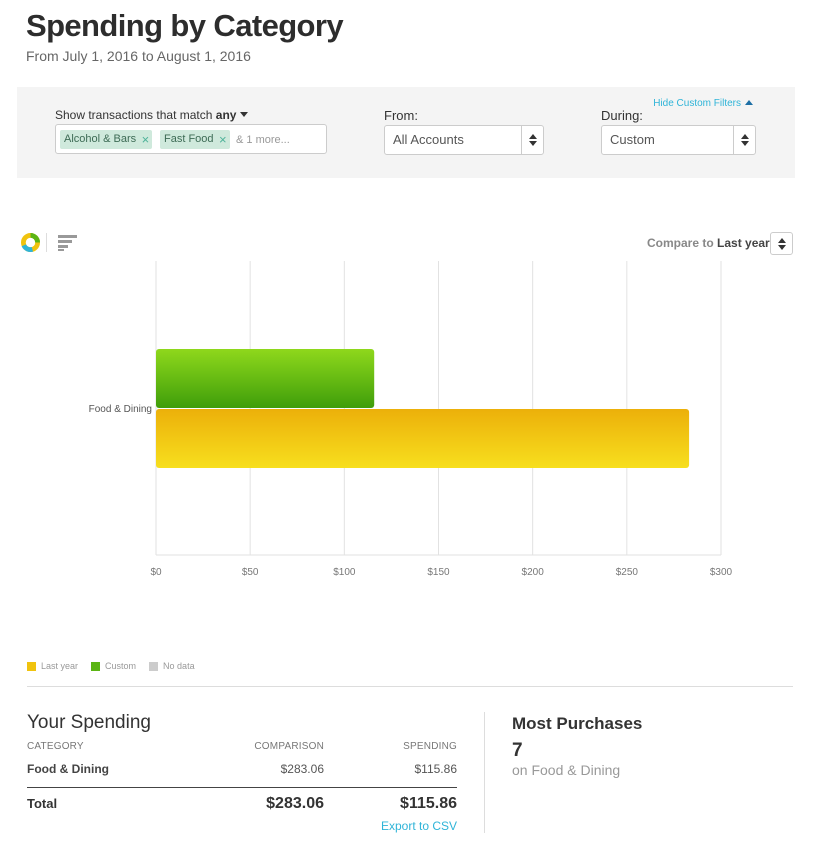 The height and width of the screenshot is (852, 818). Describe the element at coordinates (438, 572) in the screenshot. I see `x-tick-label: $150` at that location.